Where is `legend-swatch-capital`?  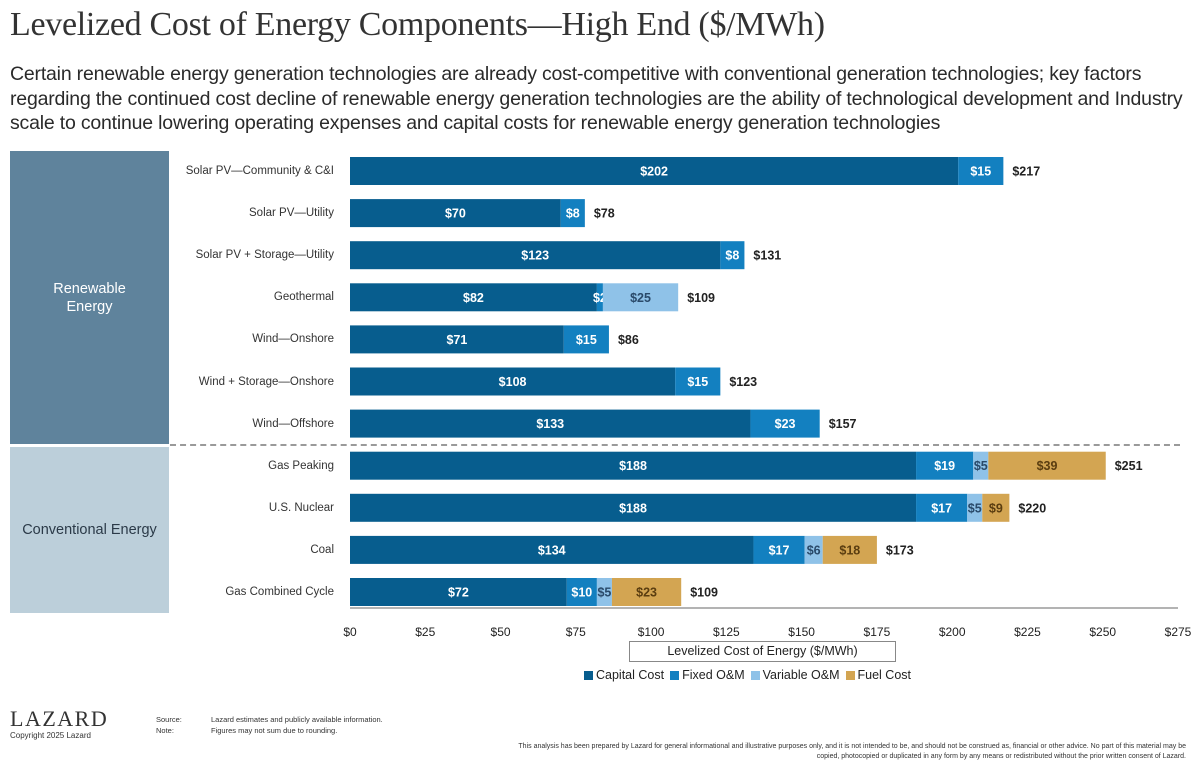
legend-swatch-capital is located at coordinates (588, 675).